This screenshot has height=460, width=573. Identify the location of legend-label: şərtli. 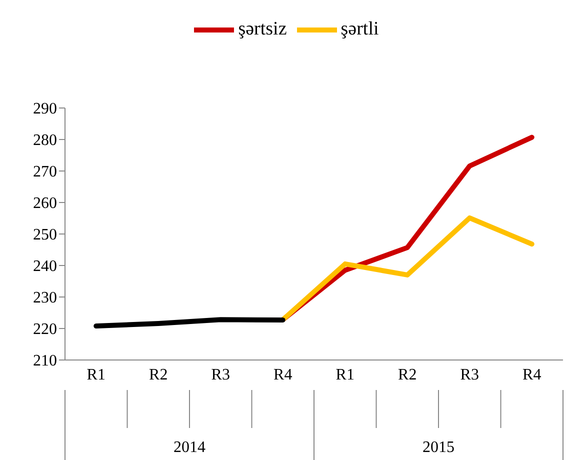
(359, 29).